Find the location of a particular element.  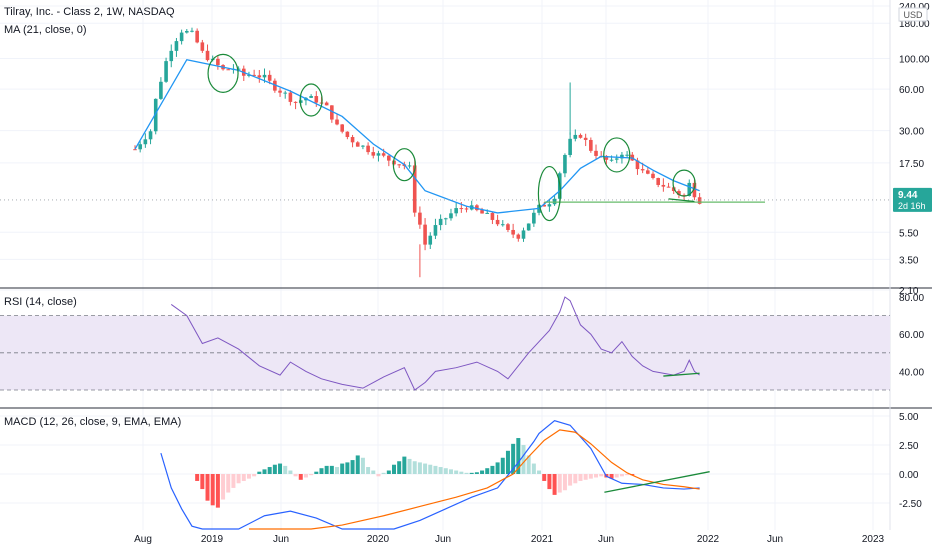

currency-label: USD is located at coordinates (913, 15).